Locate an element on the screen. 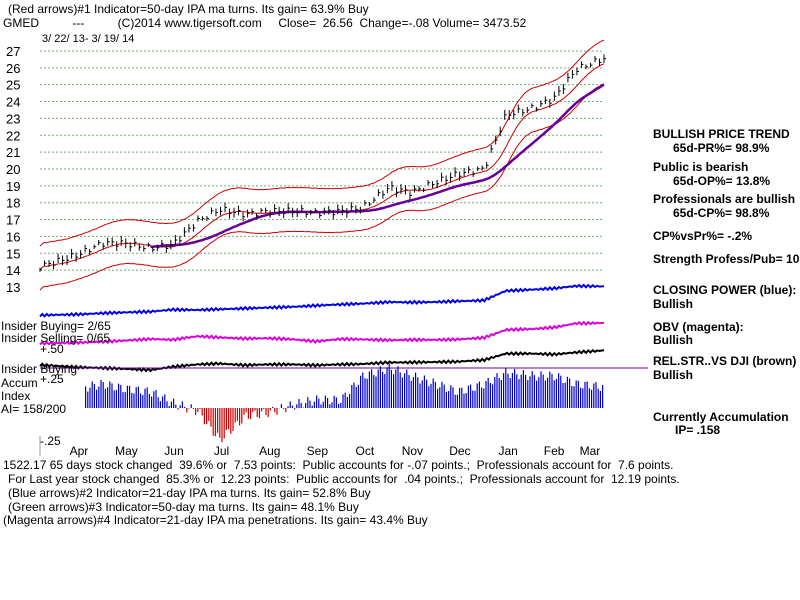 This screenshot has height=600, width=800. y-tick-label: 26 is located at coordinates (13, 68).